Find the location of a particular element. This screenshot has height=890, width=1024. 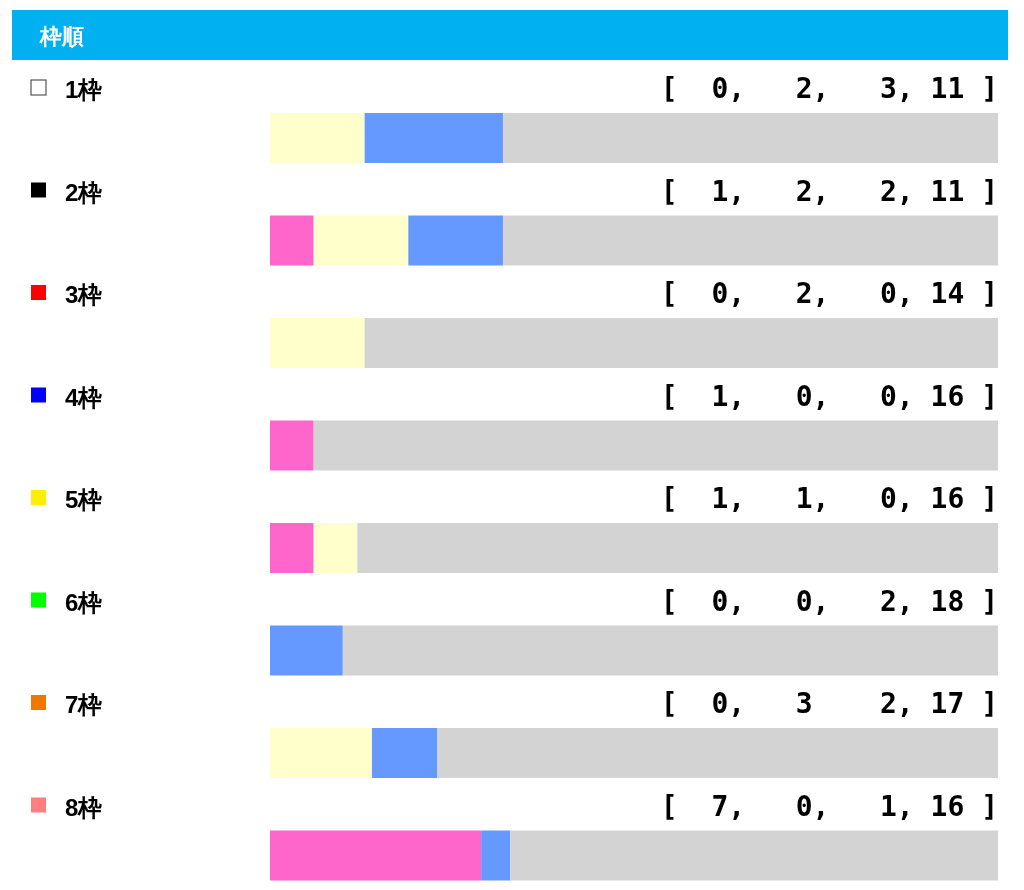

text: 枠順 is located at coordinates (61, 36).